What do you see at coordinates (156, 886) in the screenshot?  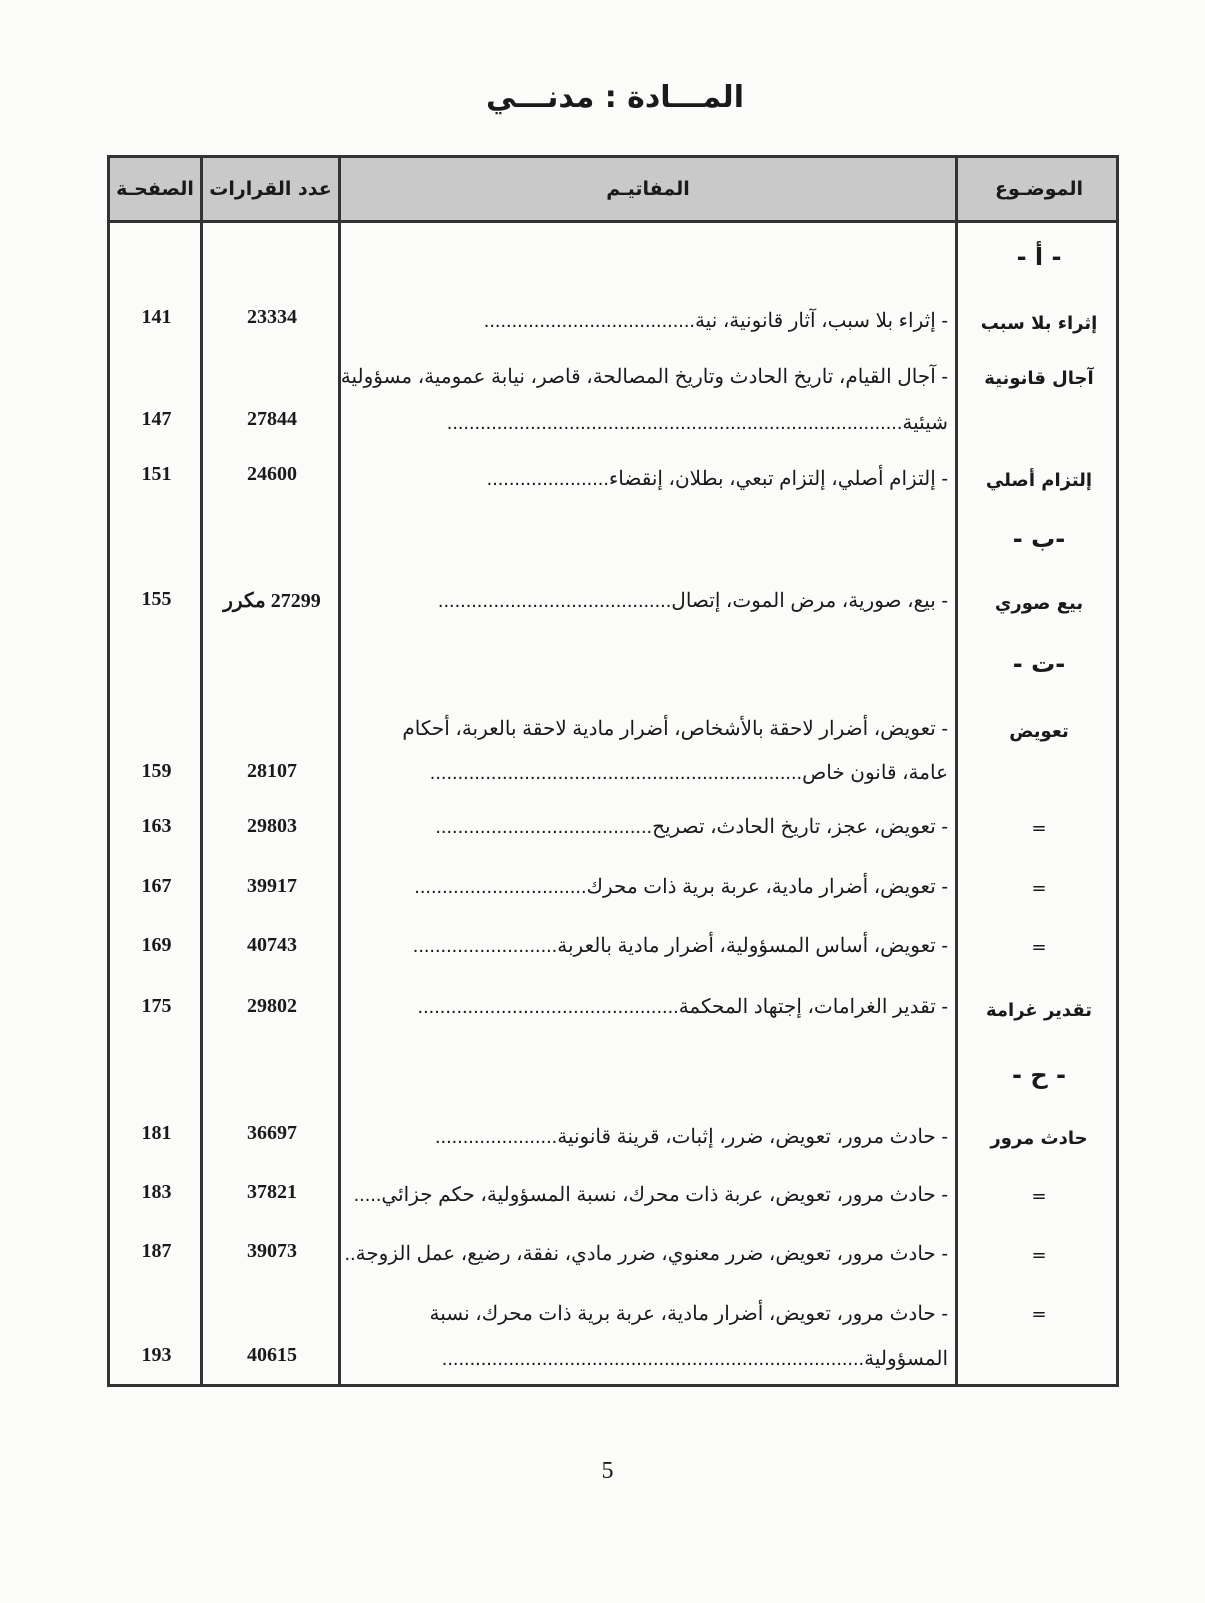 I see `row-page: 167` at bounding box center [156, 886].